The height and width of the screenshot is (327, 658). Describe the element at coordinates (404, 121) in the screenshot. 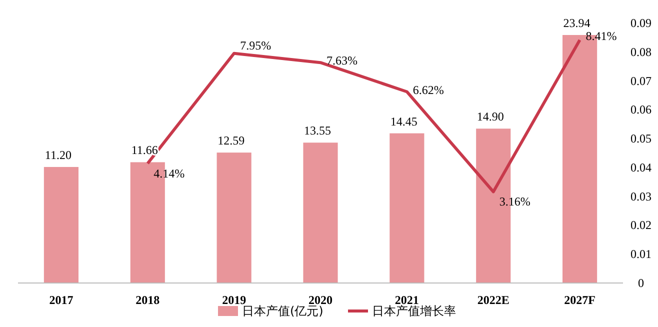

I see `data-label: 14.45` at that location.